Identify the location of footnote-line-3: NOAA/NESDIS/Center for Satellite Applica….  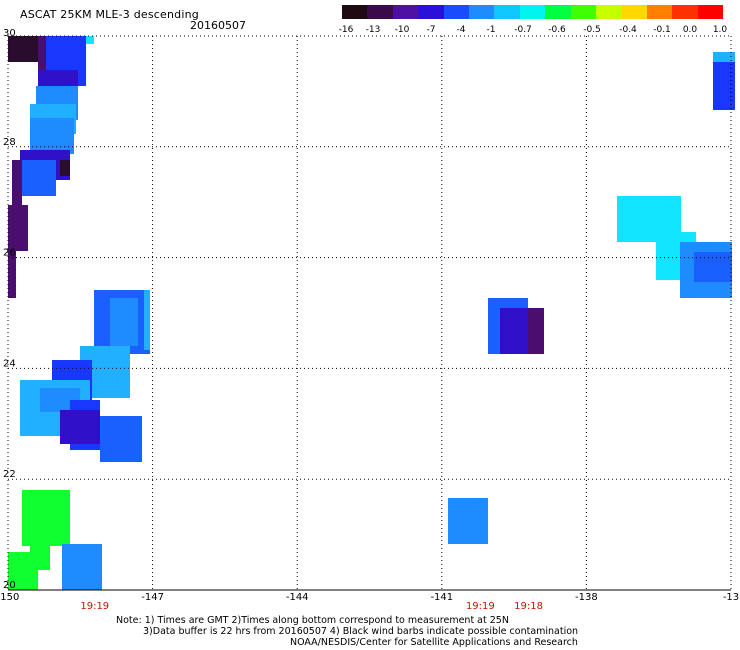
(434, 642).